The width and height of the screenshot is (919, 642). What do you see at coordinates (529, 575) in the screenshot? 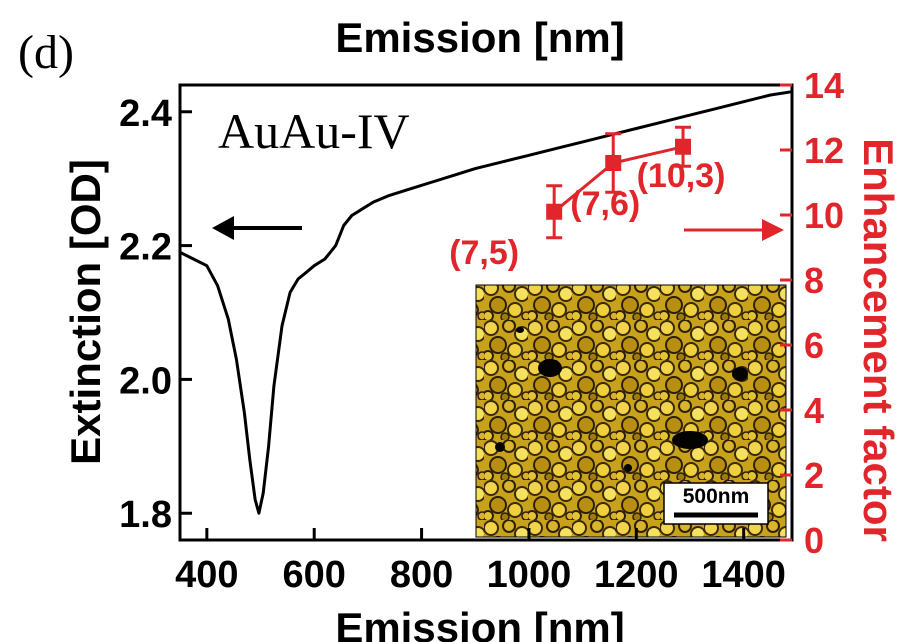
I see `x-tick-label: 1000` at bounding box center [529, 575].